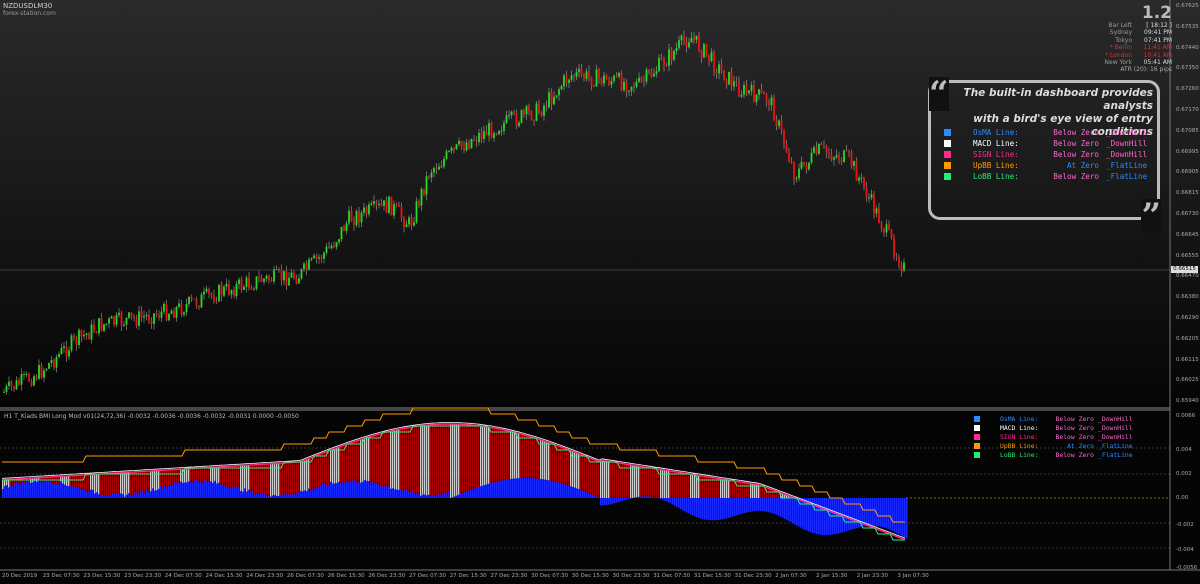 The width and height of the screenshot is (1200, 584). I want to click on indicator-axis-label: -0.0056, so click(1187, 568).